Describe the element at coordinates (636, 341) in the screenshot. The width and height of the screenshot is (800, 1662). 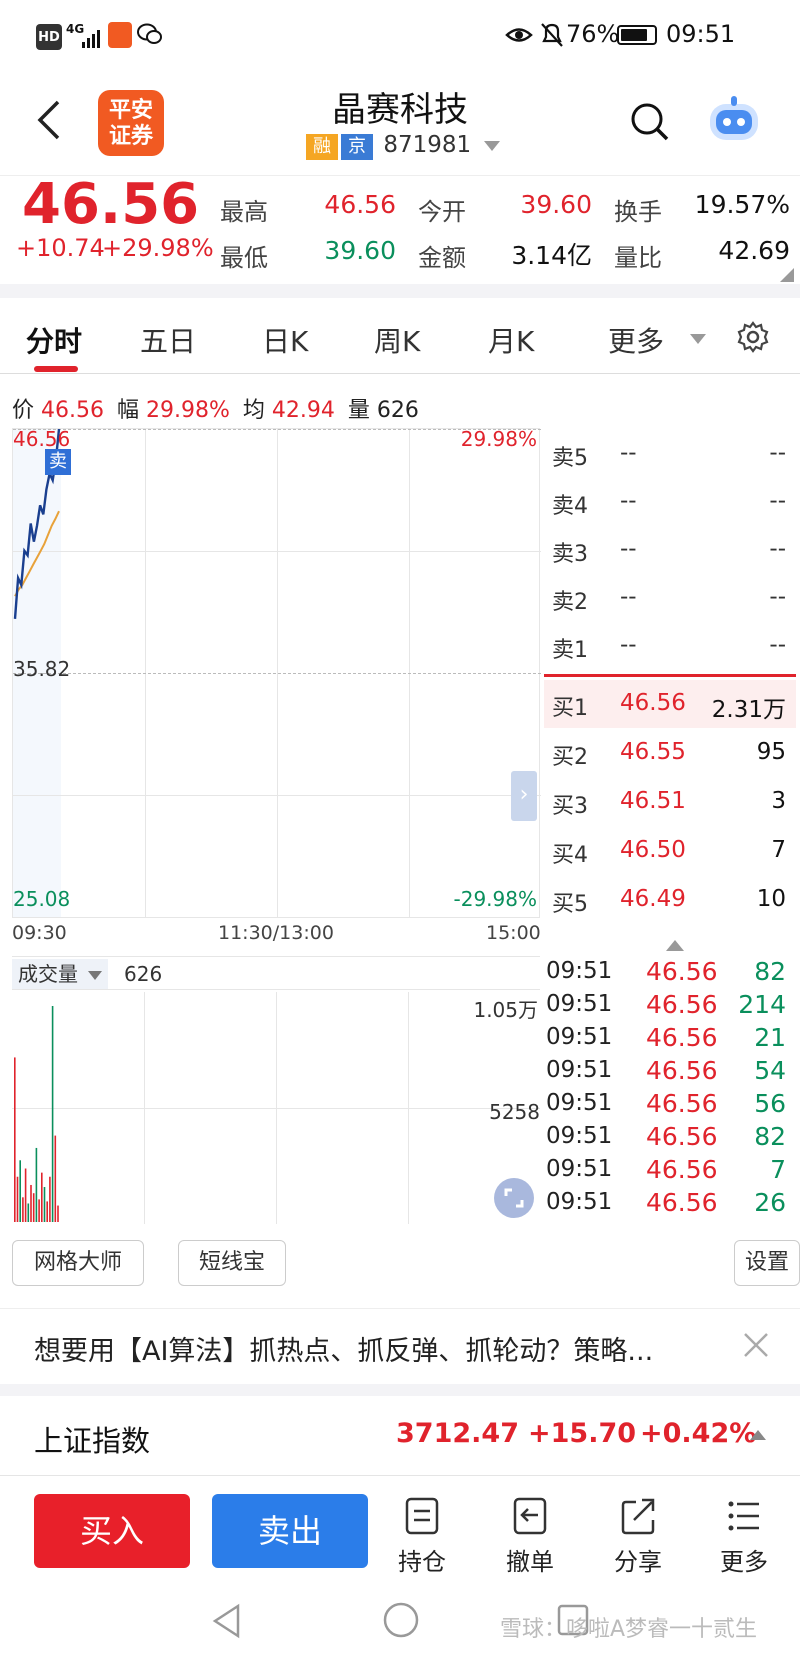
I see `tab-more: 更多` at that location.